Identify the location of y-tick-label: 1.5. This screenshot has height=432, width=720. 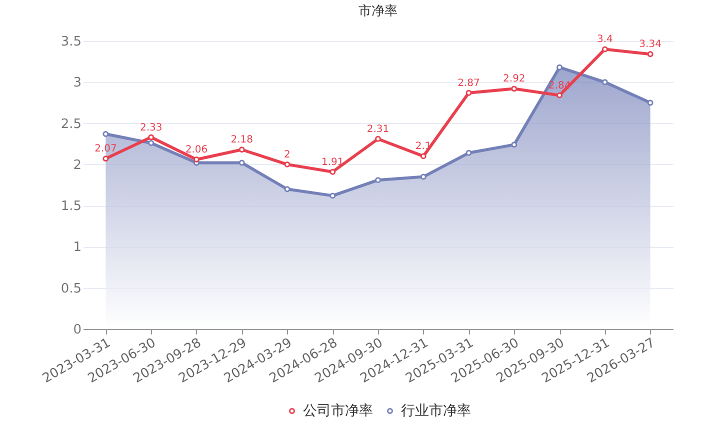
(71, 206).